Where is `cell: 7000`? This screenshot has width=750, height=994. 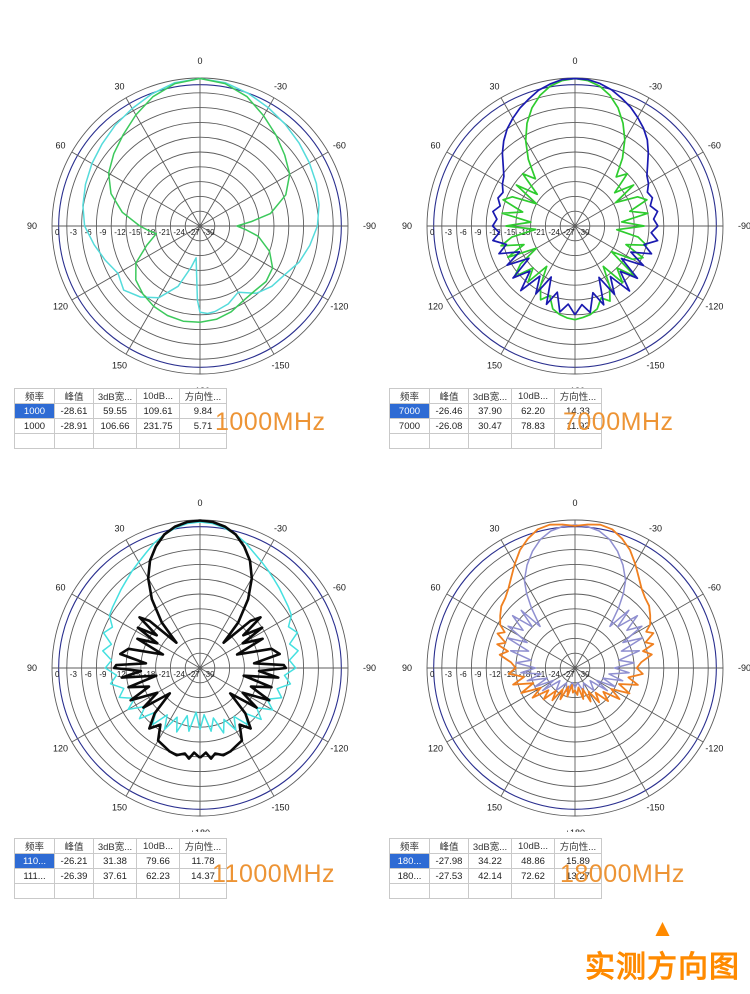
cell: 7000 is located at coordinates (409, 426).